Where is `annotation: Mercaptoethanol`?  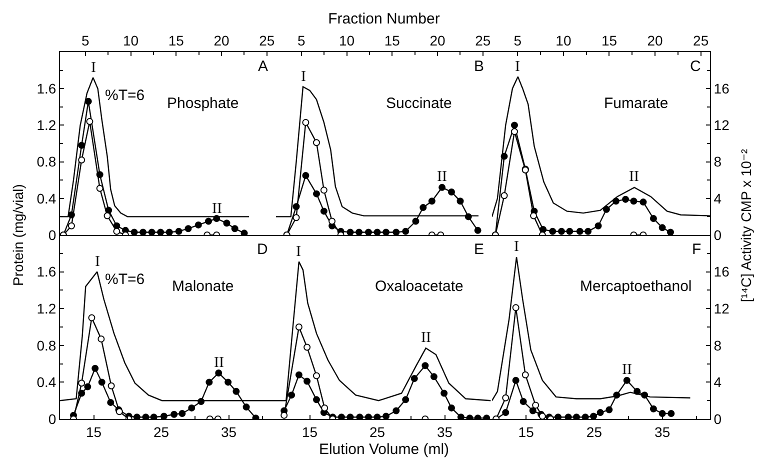
annotation: Mercaptoethanol is located at coordinates (636, 286).